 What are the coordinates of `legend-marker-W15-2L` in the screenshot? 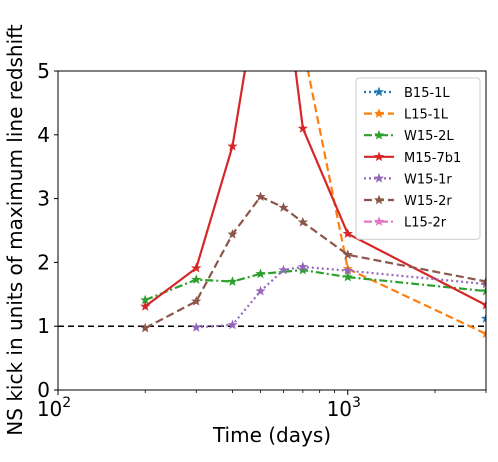 It's located at (379, 134).